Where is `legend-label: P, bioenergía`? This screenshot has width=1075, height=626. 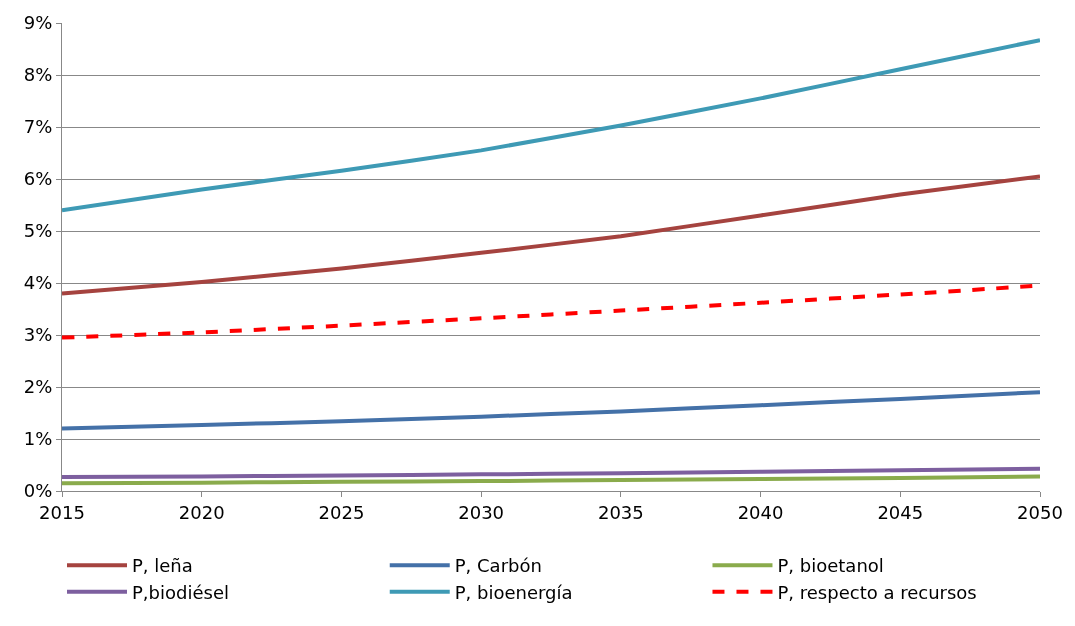 legend-label: P, bioenergía is located at coordinates (513, 592).